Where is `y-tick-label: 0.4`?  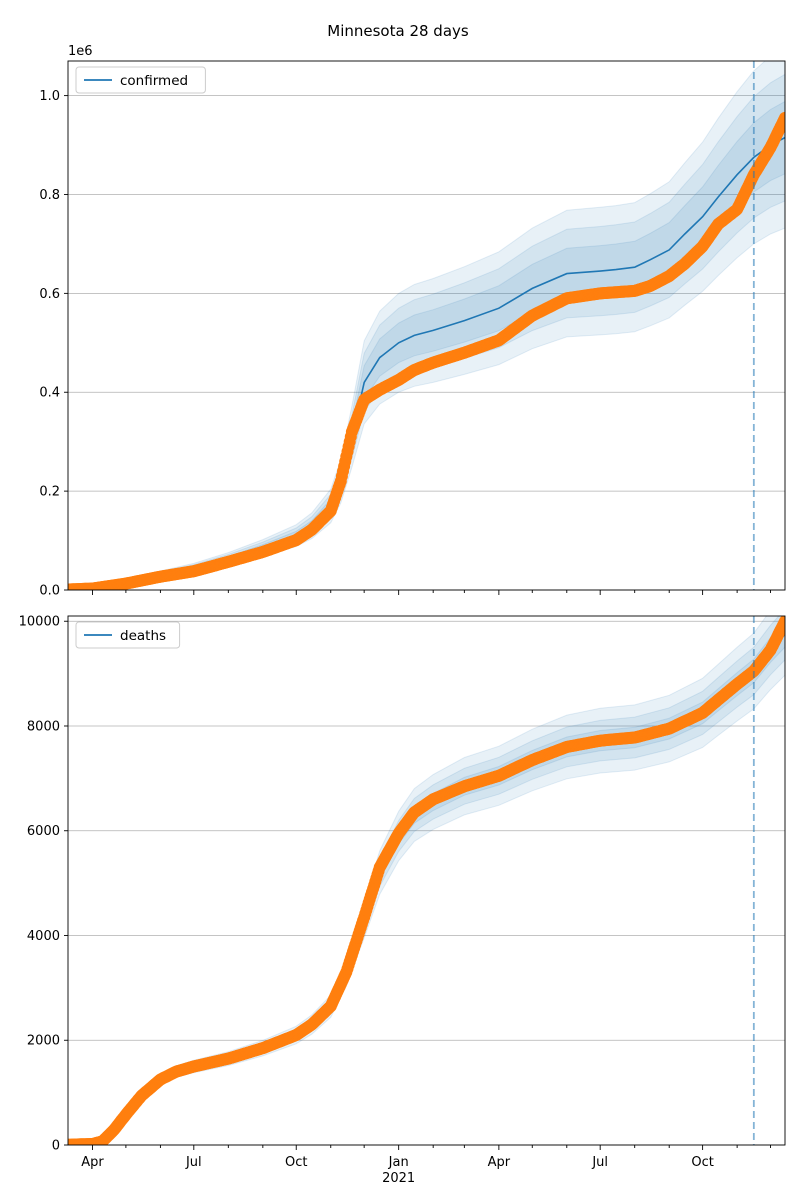
y-tick-label: 0.4 is located at coordinates (49, 393).